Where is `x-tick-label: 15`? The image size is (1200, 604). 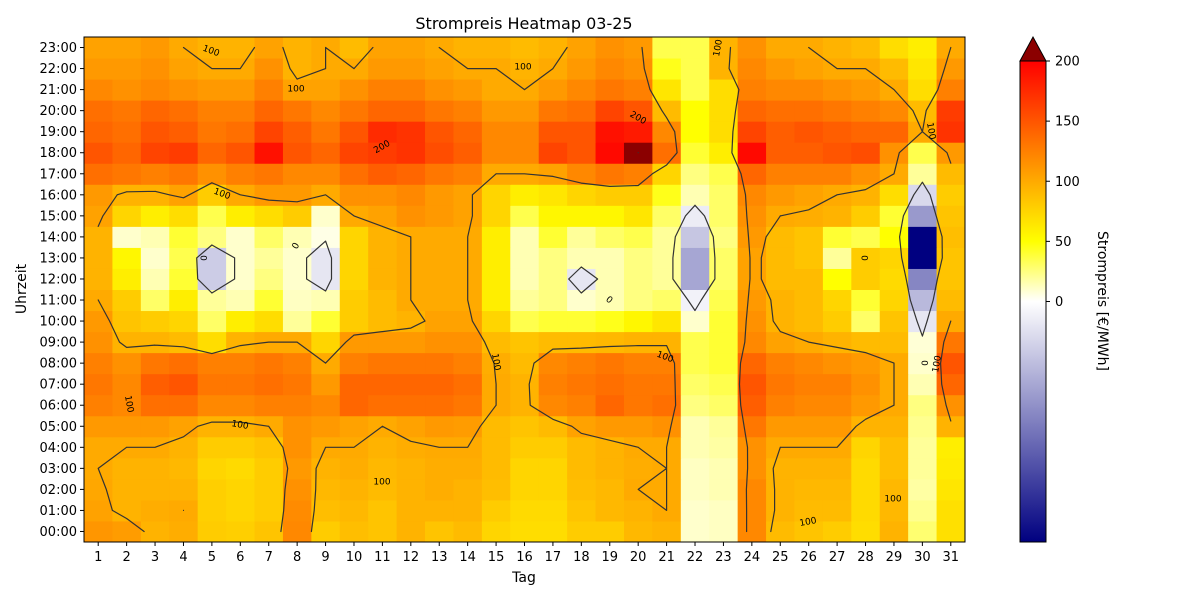
x-tick-label: 15 is located at coordinates (496, 557).